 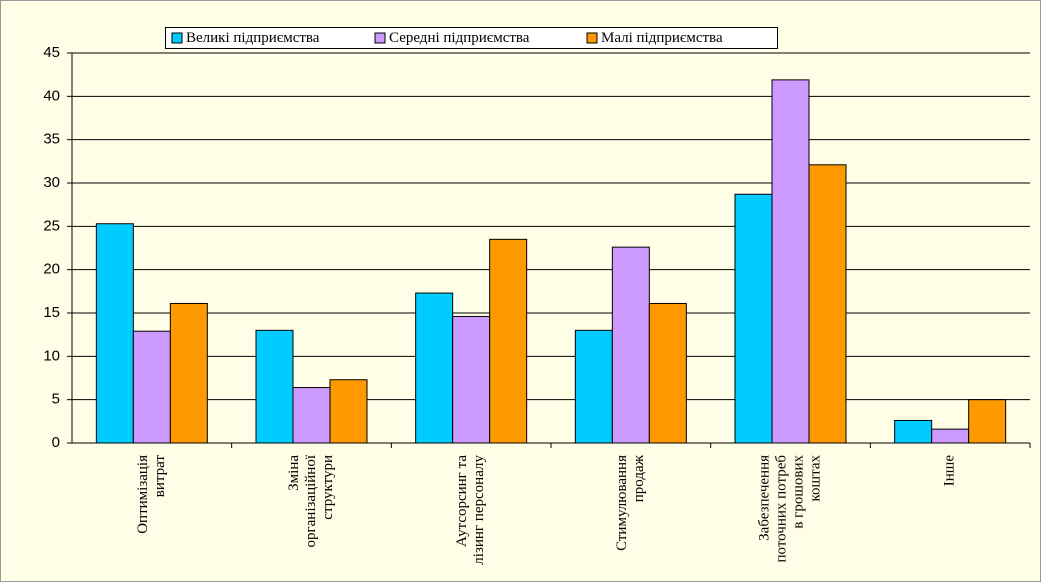 What do you see at coordinates (950, 471) in the screenshot?
I see `x-tick-label: Інше` at bounding box center [950, 471].